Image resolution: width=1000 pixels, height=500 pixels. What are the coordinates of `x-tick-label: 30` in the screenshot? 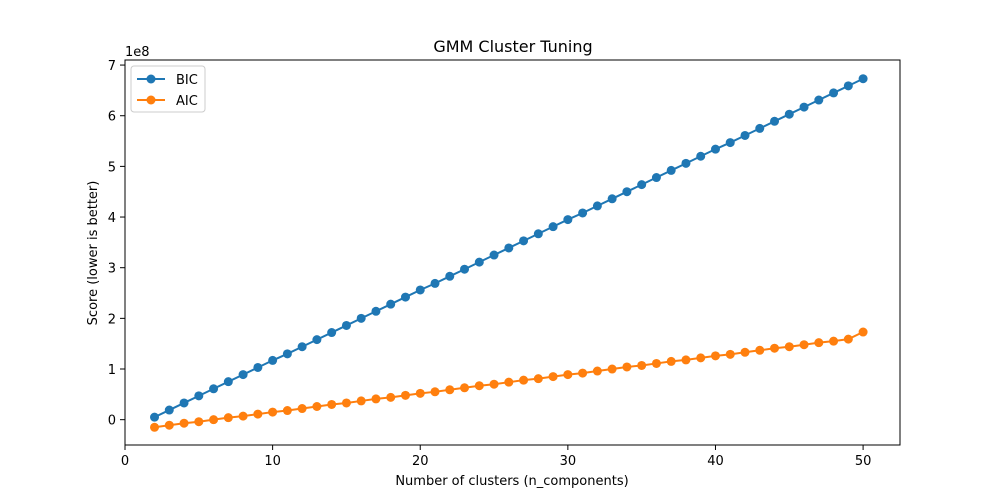 It's located at (568, 461).